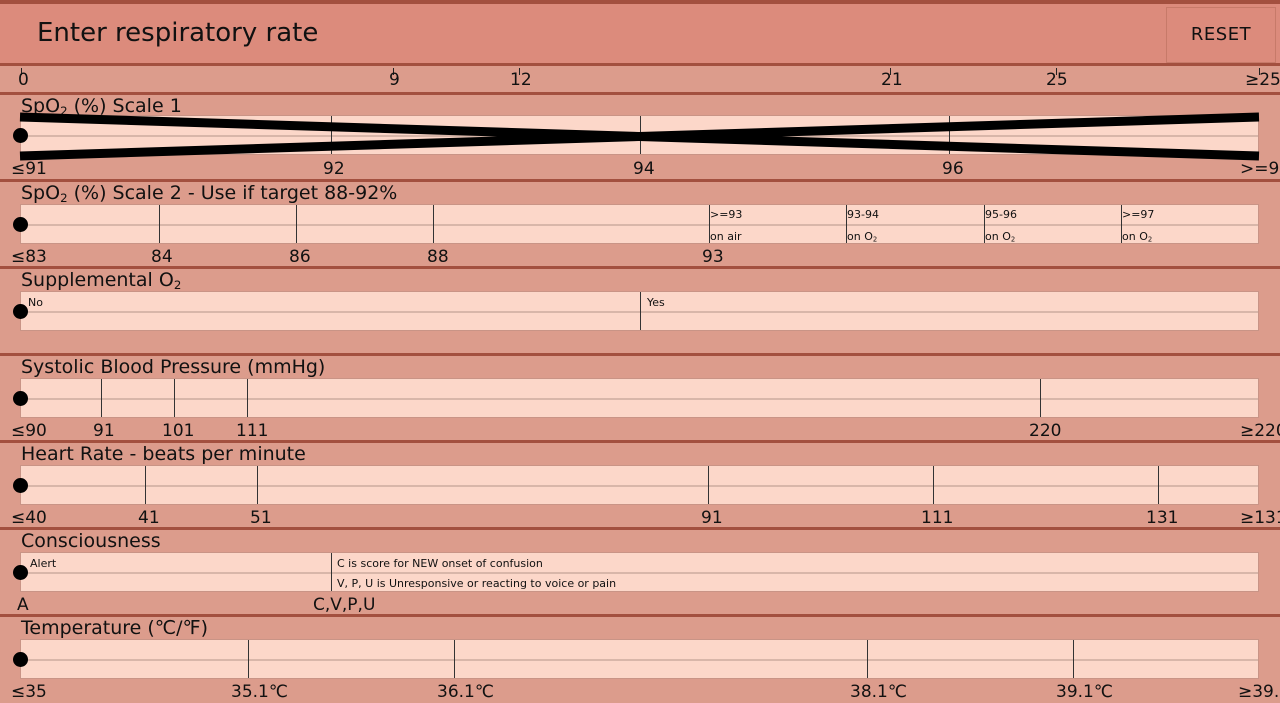 This screenshot has width=1280, height=703. What do you see at coordinates (29, 169) in the screenshot?
I see `scale-label: ≤91` at bounding box center [29, 169].